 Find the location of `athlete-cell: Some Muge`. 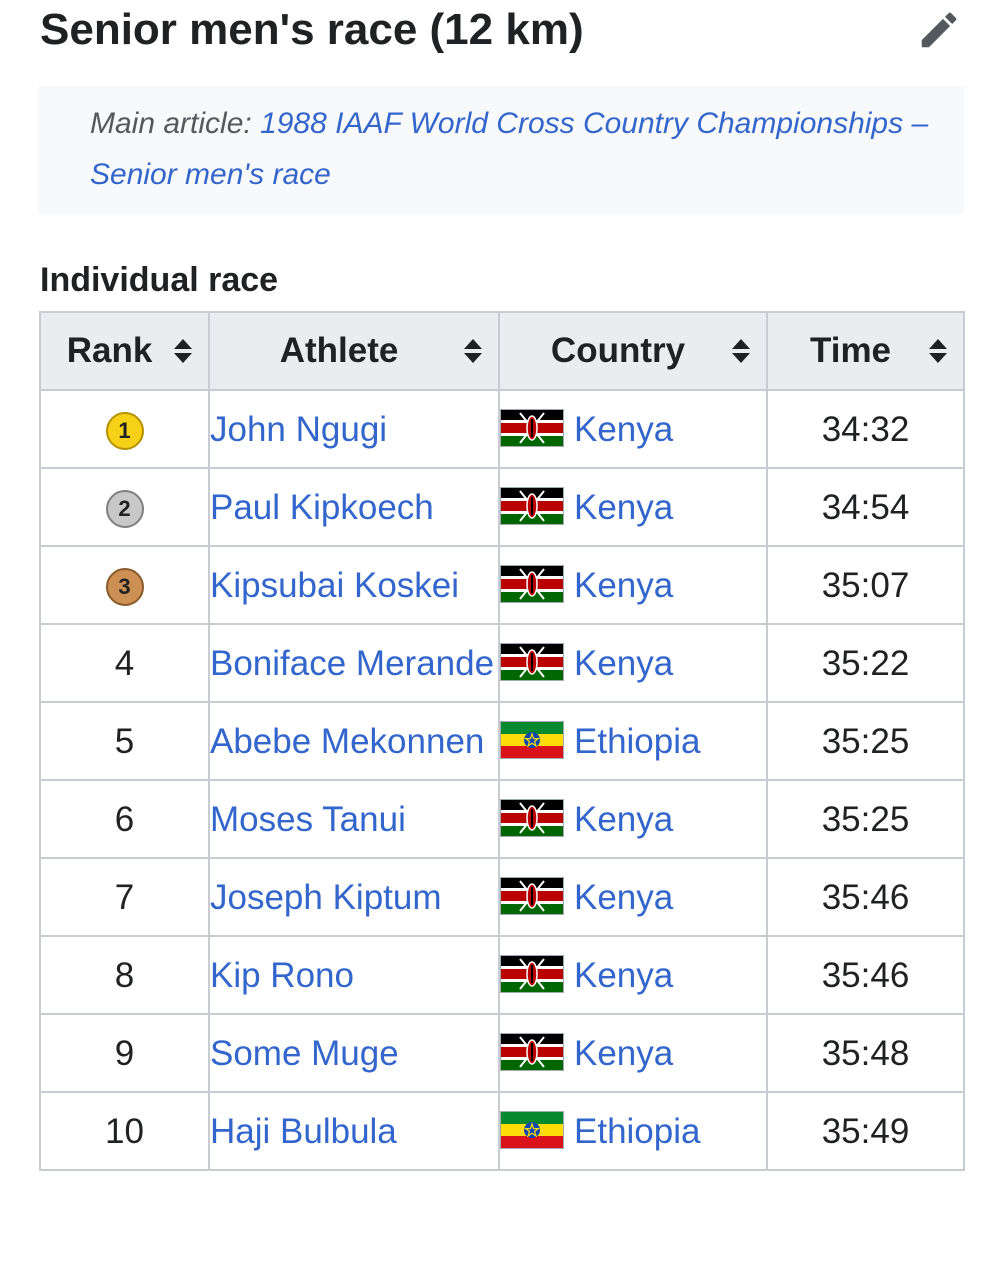

athlete-cell: Some Muge is located at coordinates (354, 1053).